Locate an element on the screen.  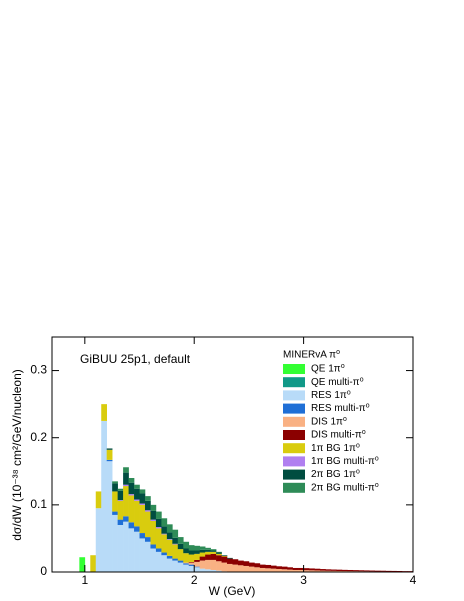
legend-label: 1π BG 1π⁰ is located at coordinates (335, 448).